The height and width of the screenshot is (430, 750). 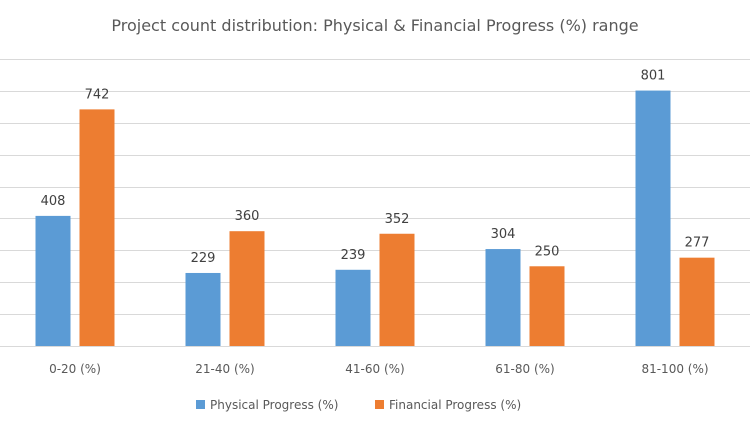 What do you see at coordinates (503, 234) in the screenshot?
I see `data-label: 304` at bounding box center [503, 234].